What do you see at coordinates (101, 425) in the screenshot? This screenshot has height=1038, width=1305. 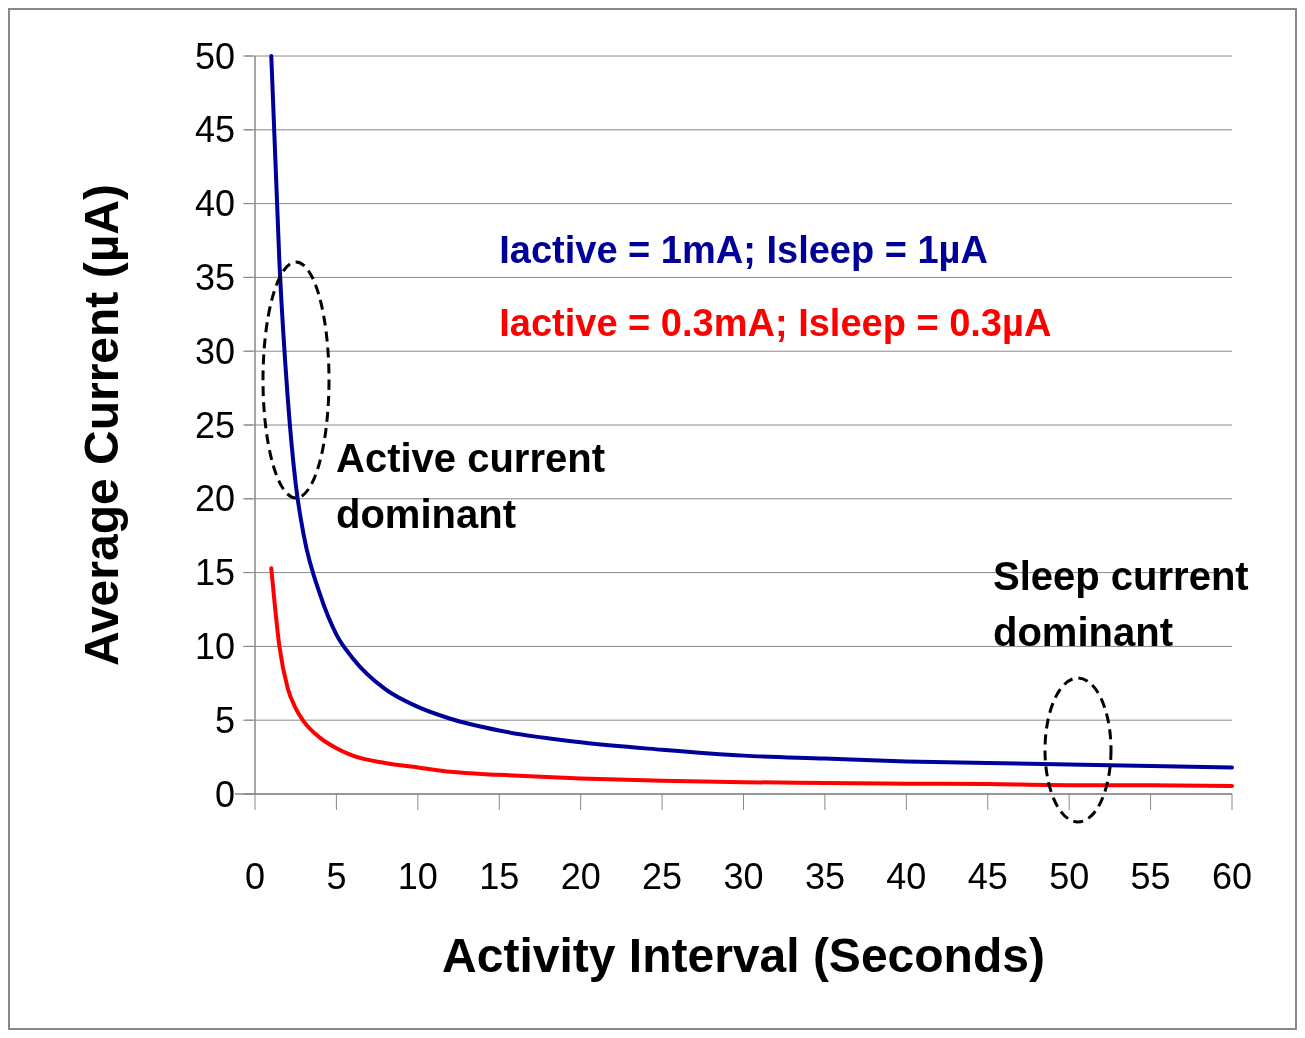 I see `y-axis-title: Average Current (µA)` at bounding box center [101, 425].